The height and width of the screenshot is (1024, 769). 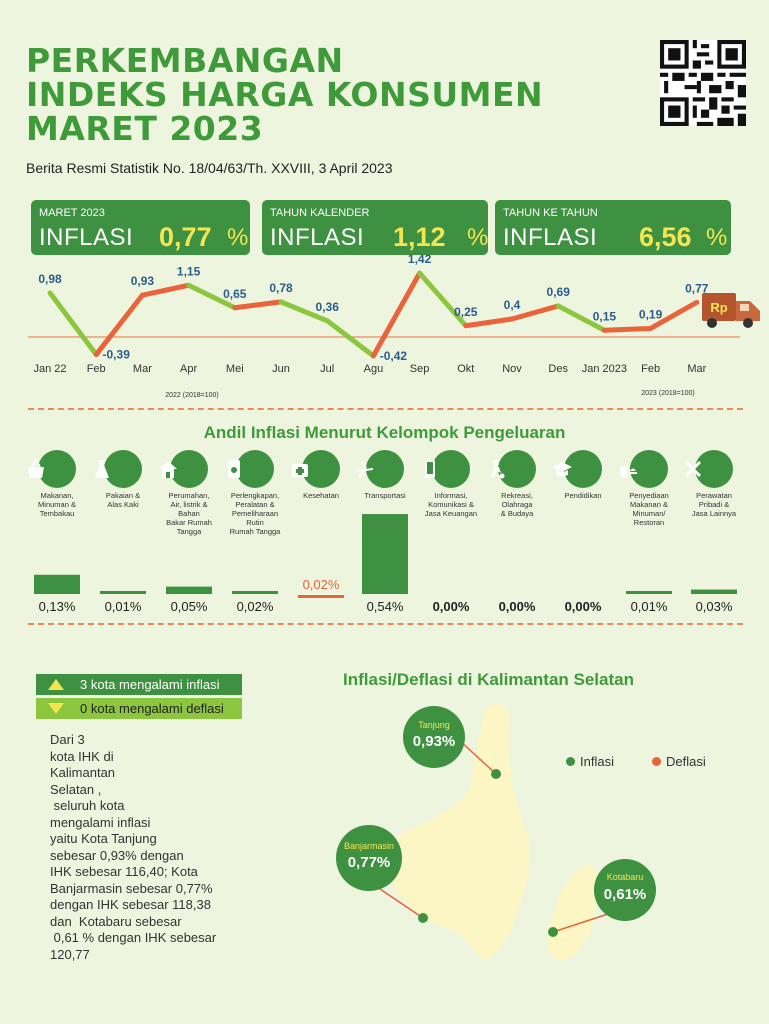 What do you see at coordinates (420, 369) in the screenshot?
I see `x-tick-label: Sep` at bounding box center [420, 369].